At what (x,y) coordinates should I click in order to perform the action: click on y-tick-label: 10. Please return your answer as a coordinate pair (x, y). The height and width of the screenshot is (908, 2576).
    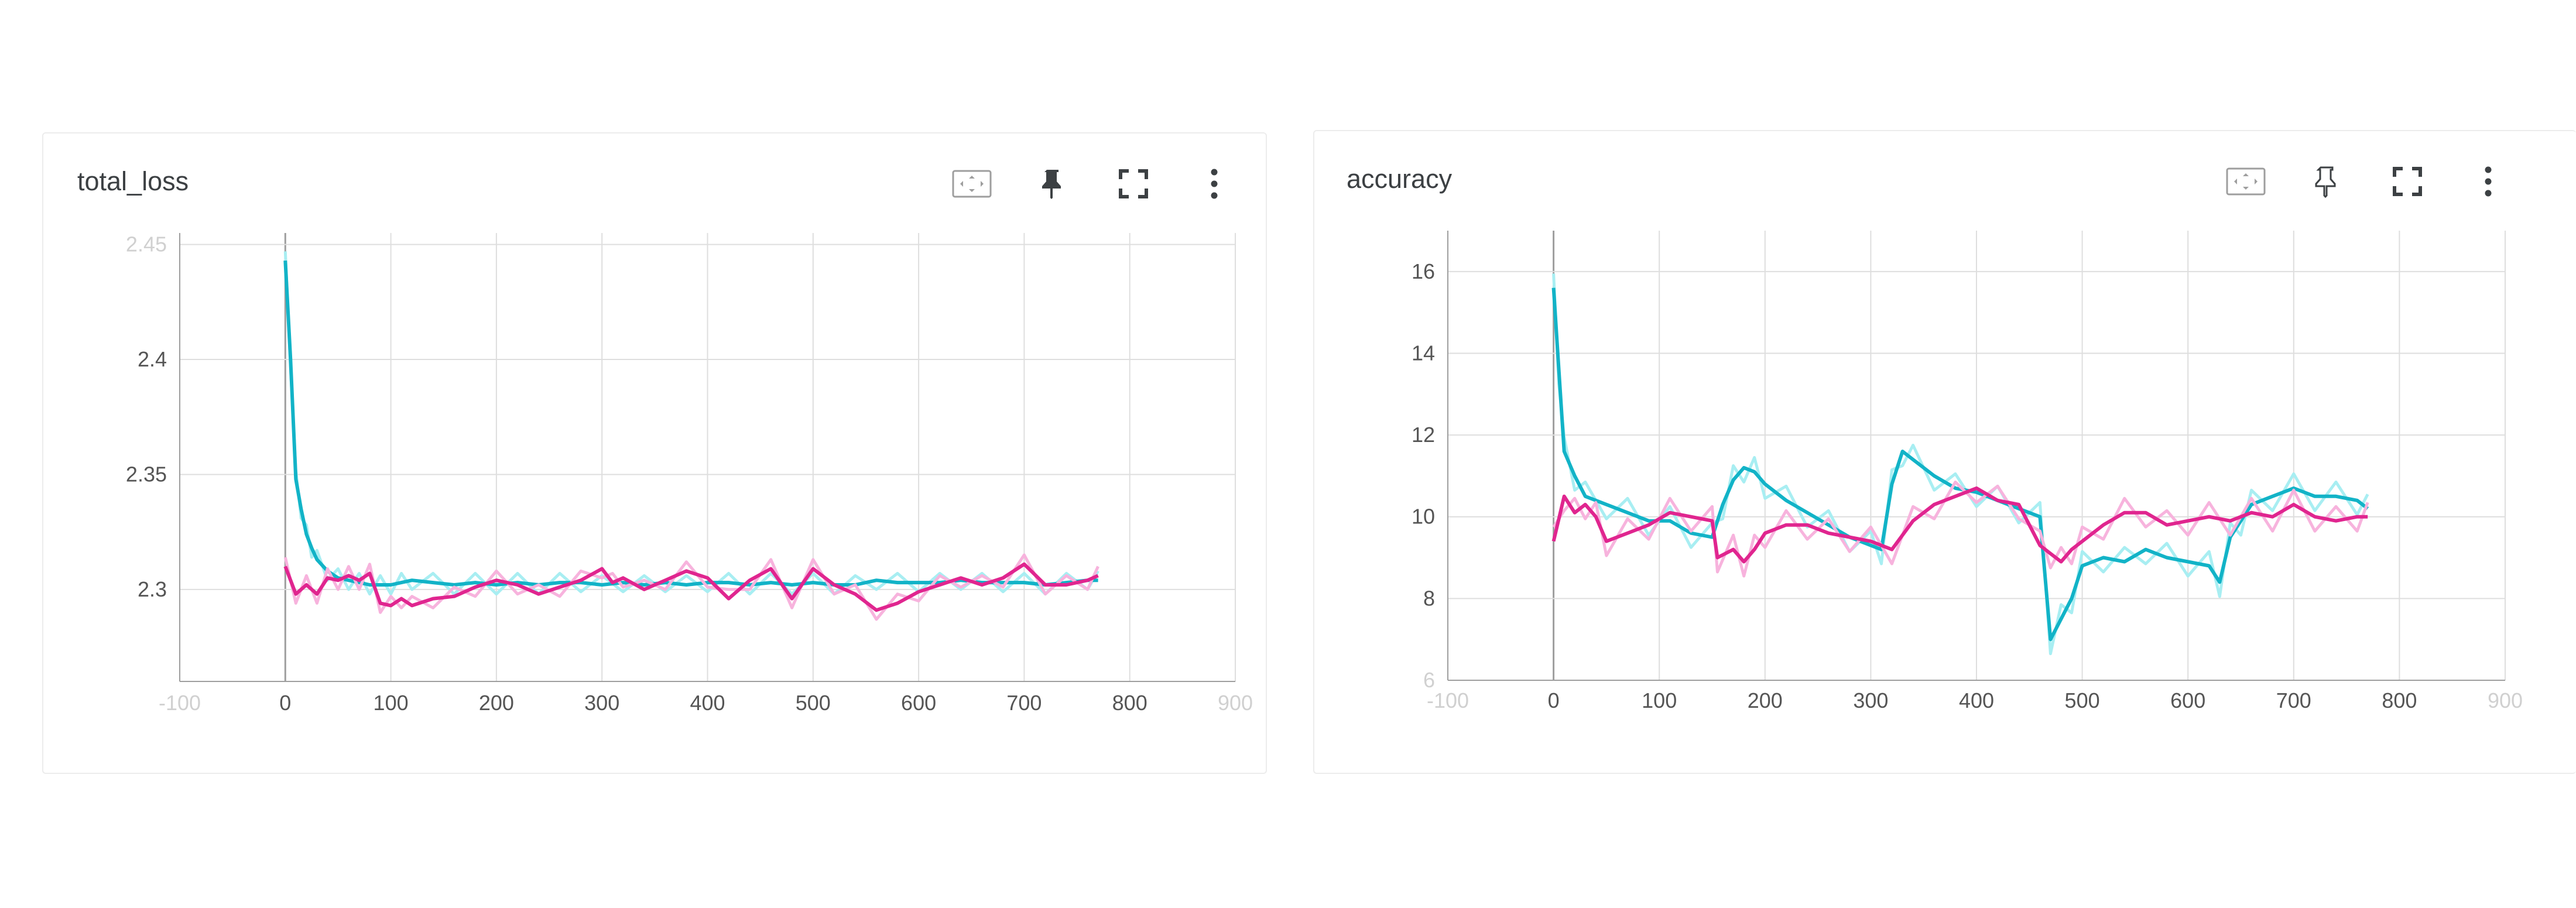
    Looking at the image, I should click on (1423, 517).